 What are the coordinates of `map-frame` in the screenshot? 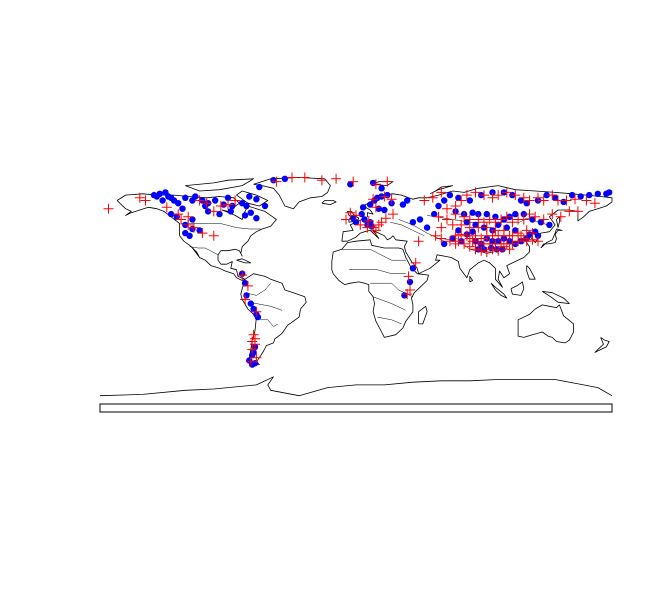 It's located at (356, 408).